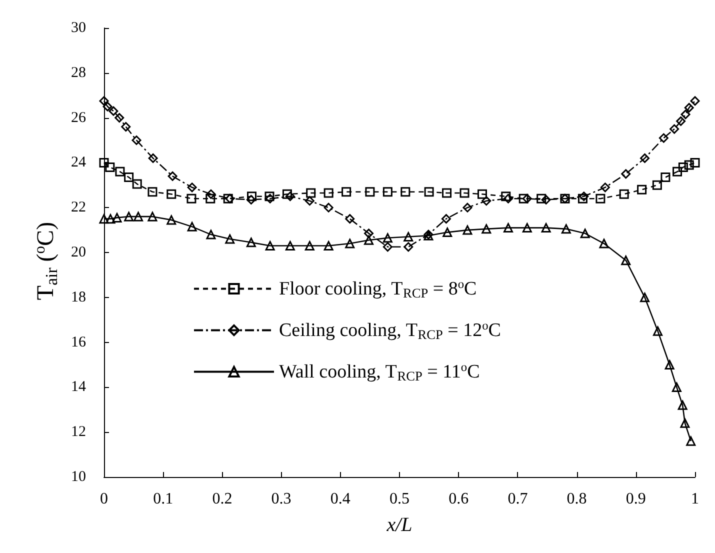 Image resolution: width=715 pixels, height=553 pixels. What do you see at coordinates (78, 297) in the screenshot?
I see `y-tick-label: 18` at bounding box center [78, 297].